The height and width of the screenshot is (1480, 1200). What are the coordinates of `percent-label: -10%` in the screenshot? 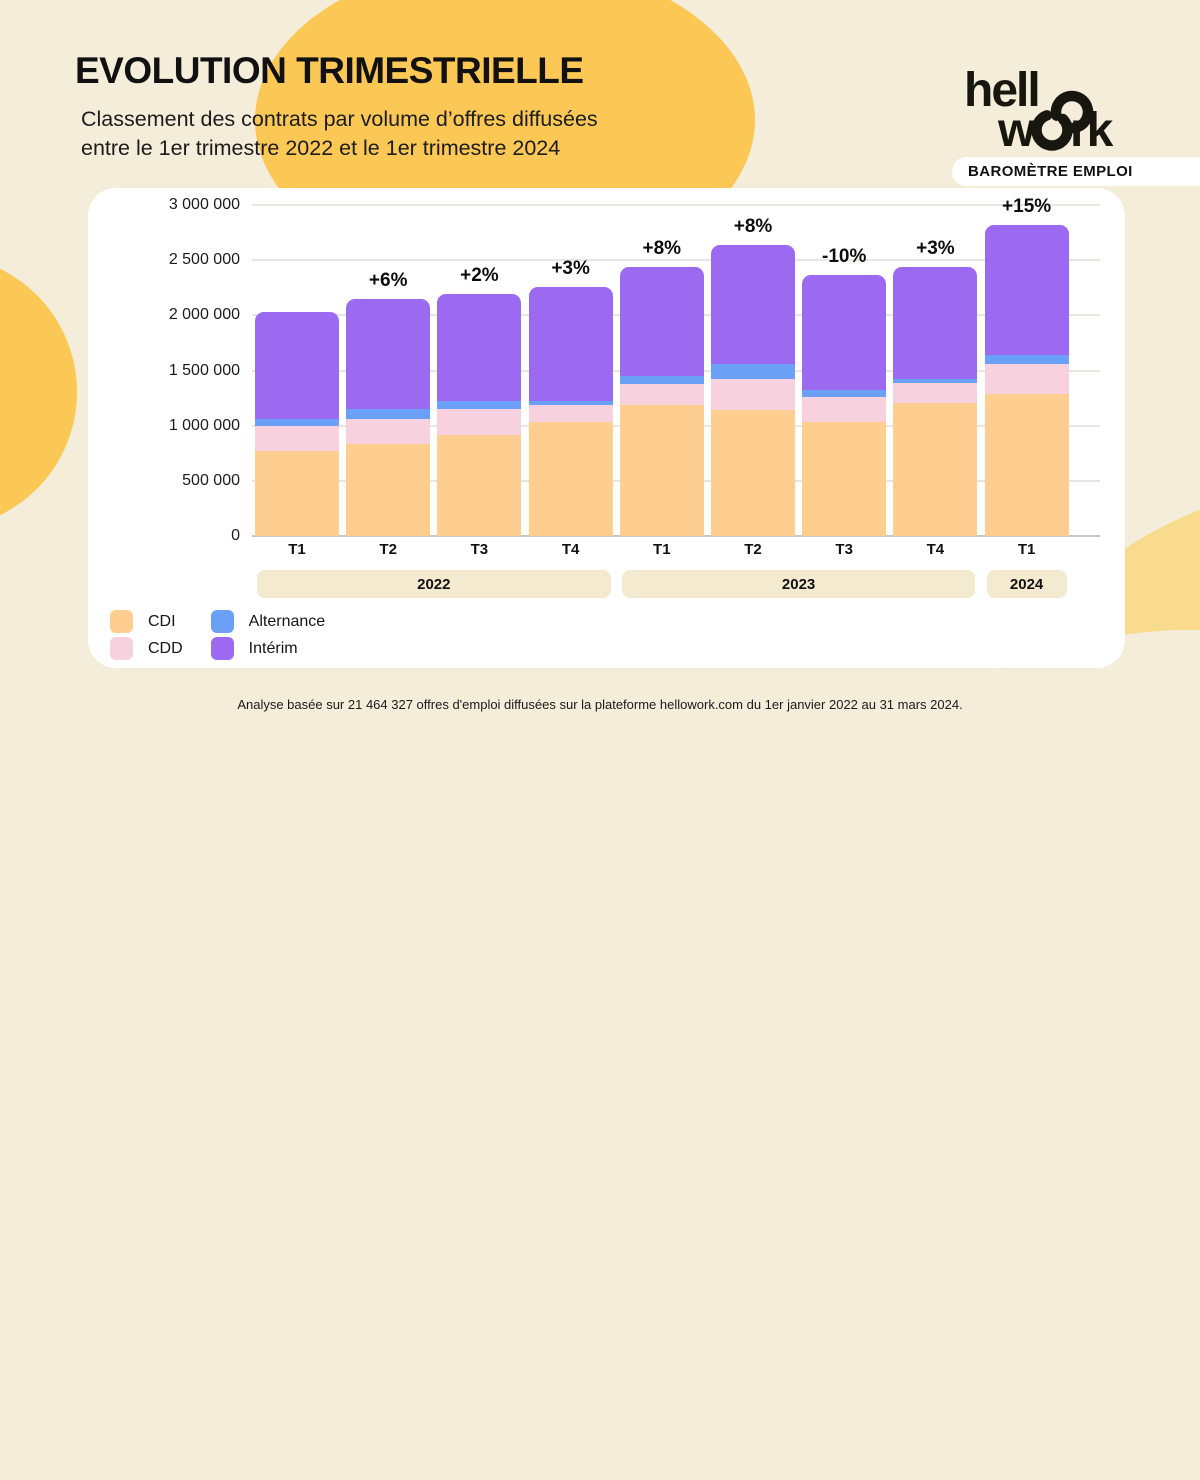 It's located at (844, 256).